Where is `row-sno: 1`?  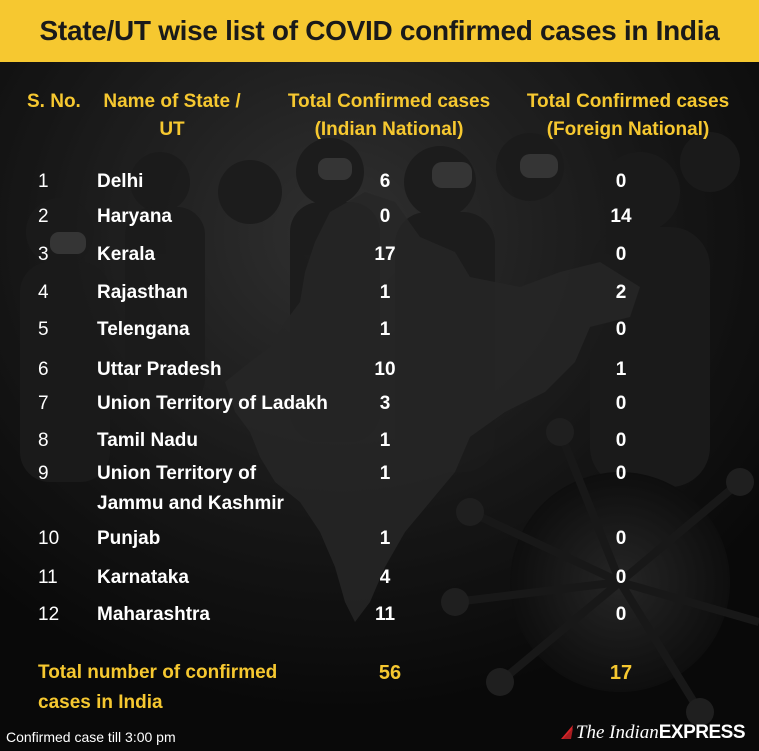 row-sno: 1 is located at coordinates (43, 181).